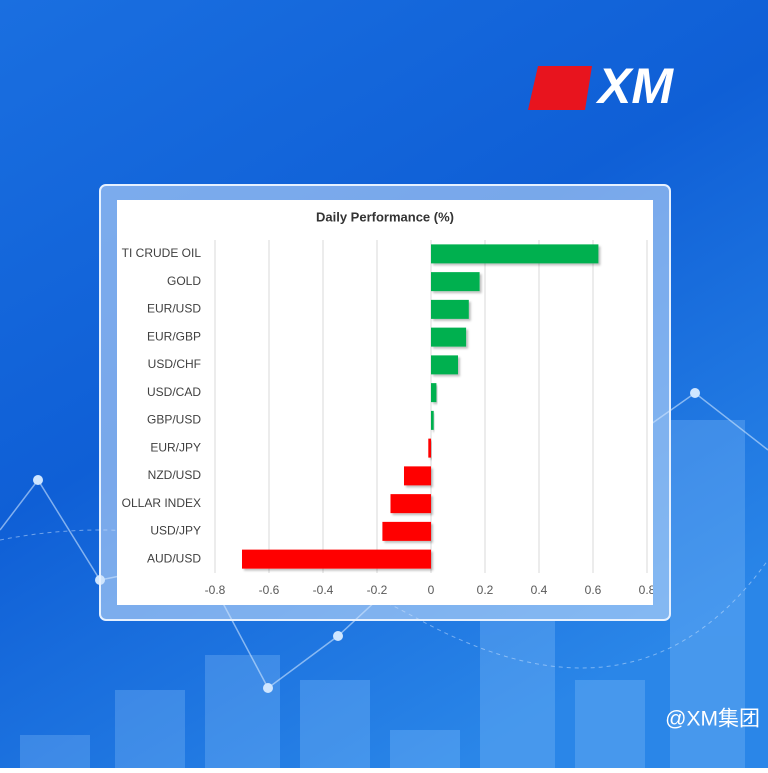  What do you see at coordinates (323, 590) in the screenshot?
I see `x-tick-label: -0.4` at bounding box center [323, 590].